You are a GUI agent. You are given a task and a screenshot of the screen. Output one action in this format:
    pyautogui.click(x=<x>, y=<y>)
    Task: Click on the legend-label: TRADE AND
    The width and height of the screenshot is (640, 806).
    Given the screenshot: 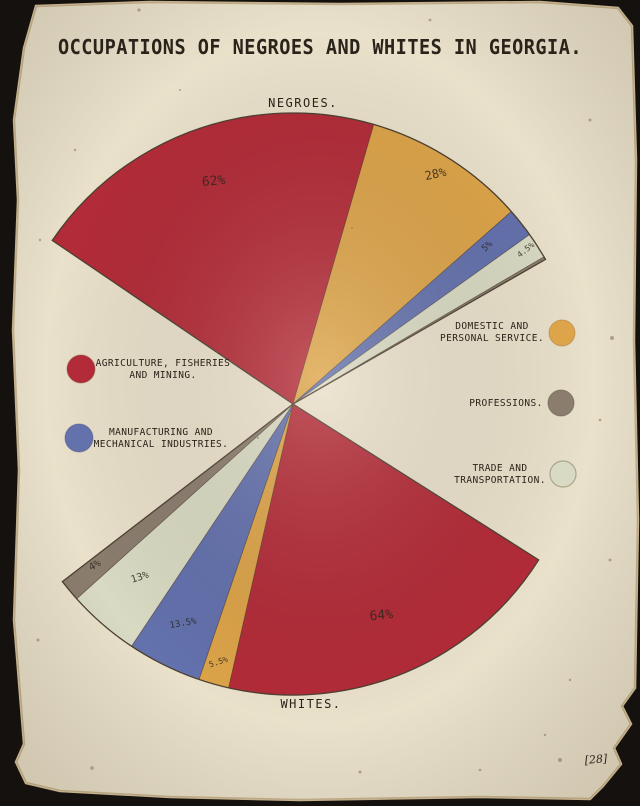 What is the action you would take?
    pyautogui.click(x=499, y=468)
    